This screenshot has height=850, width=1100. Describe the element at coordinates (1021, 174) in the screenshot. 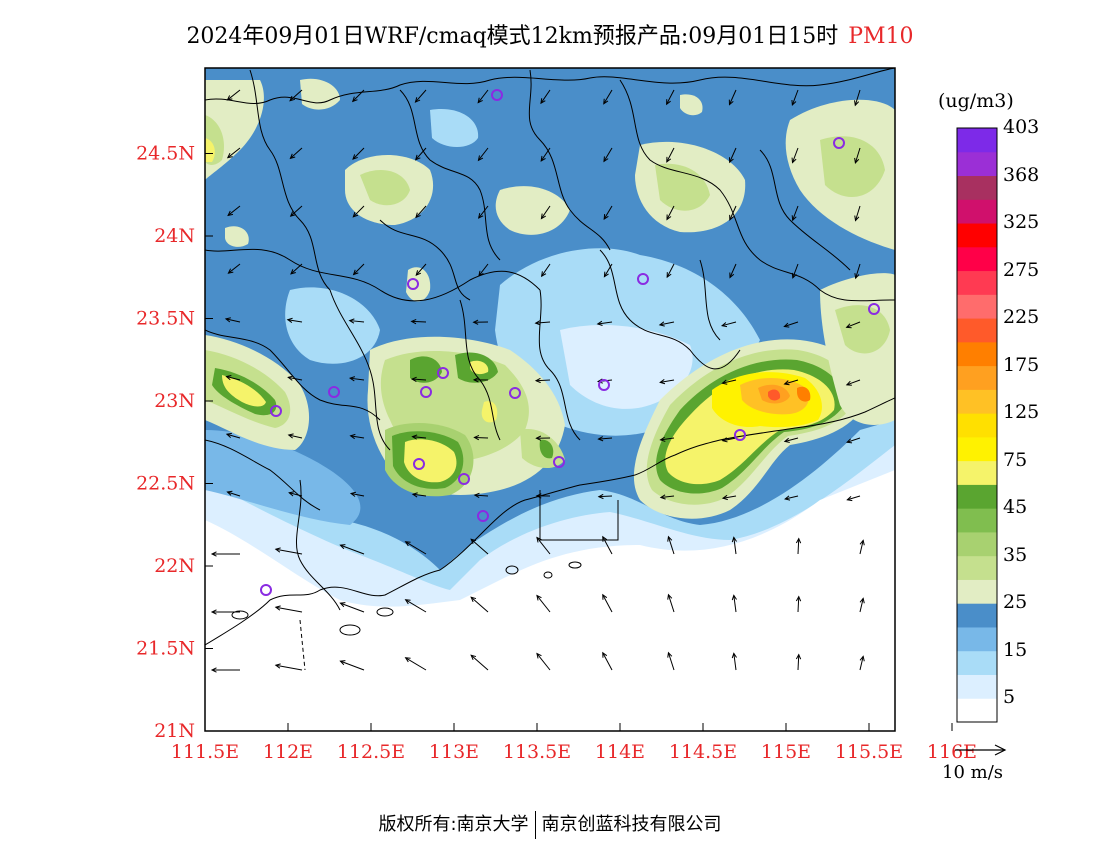

I see `colorbar-label: 368` at that location.